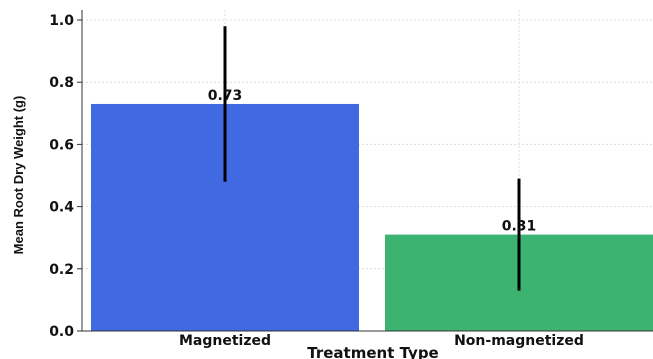 The width and height of the screenshot is (653, 359). What do you see at coordinates (61, 21) in the screenshot?
I see `y-tick-label: 1.0` at bounding box center [61, 21].